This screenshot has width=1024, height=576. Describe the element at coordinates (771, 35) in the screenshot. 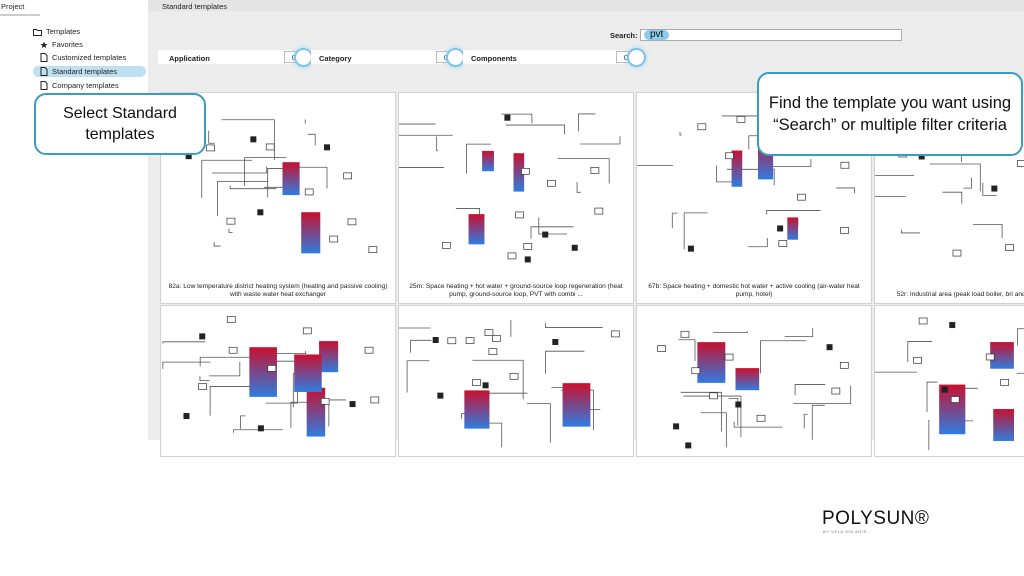

I see `search-input` at that location.